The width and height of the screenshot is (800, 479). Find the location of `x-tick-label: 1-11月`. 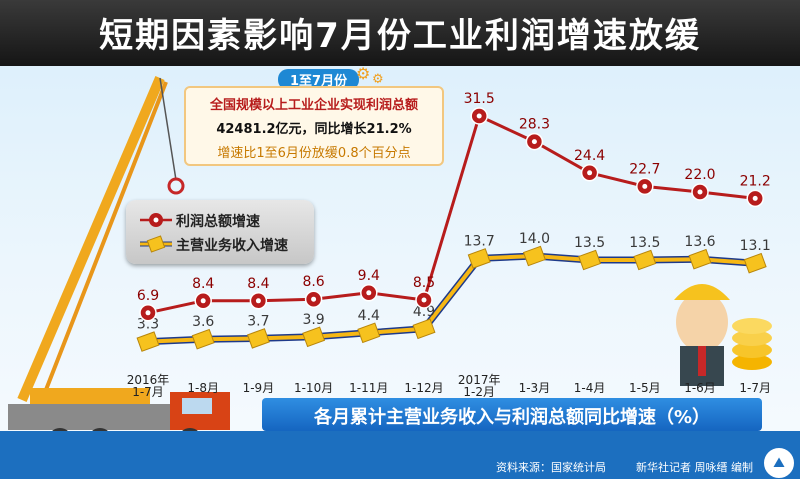

x-tick-label: 1-11月 is located at coordinates (368, 388).